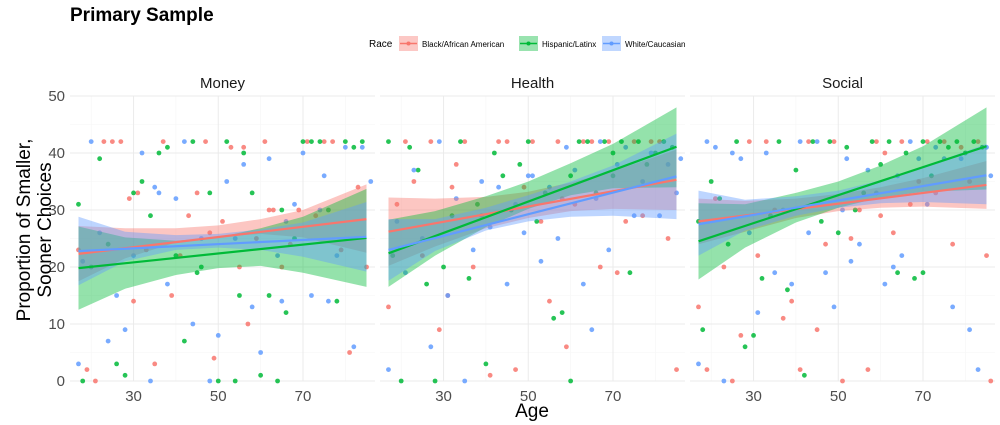 The height and width of the screenshot is (425, 1000). What do you see at coordinates (569, 44) in the screenshot?
I see `legend-label: Hispanic/Latinx` at bounding box center [569, 44].